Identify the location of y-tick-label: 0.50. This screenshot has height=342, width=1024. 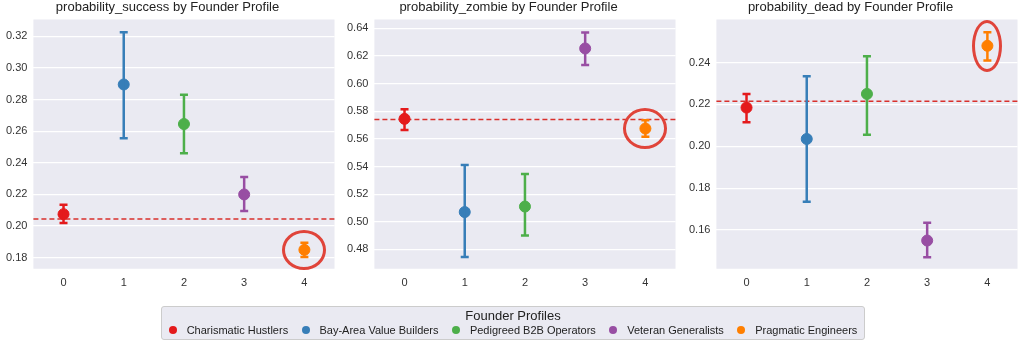
(357, 220).